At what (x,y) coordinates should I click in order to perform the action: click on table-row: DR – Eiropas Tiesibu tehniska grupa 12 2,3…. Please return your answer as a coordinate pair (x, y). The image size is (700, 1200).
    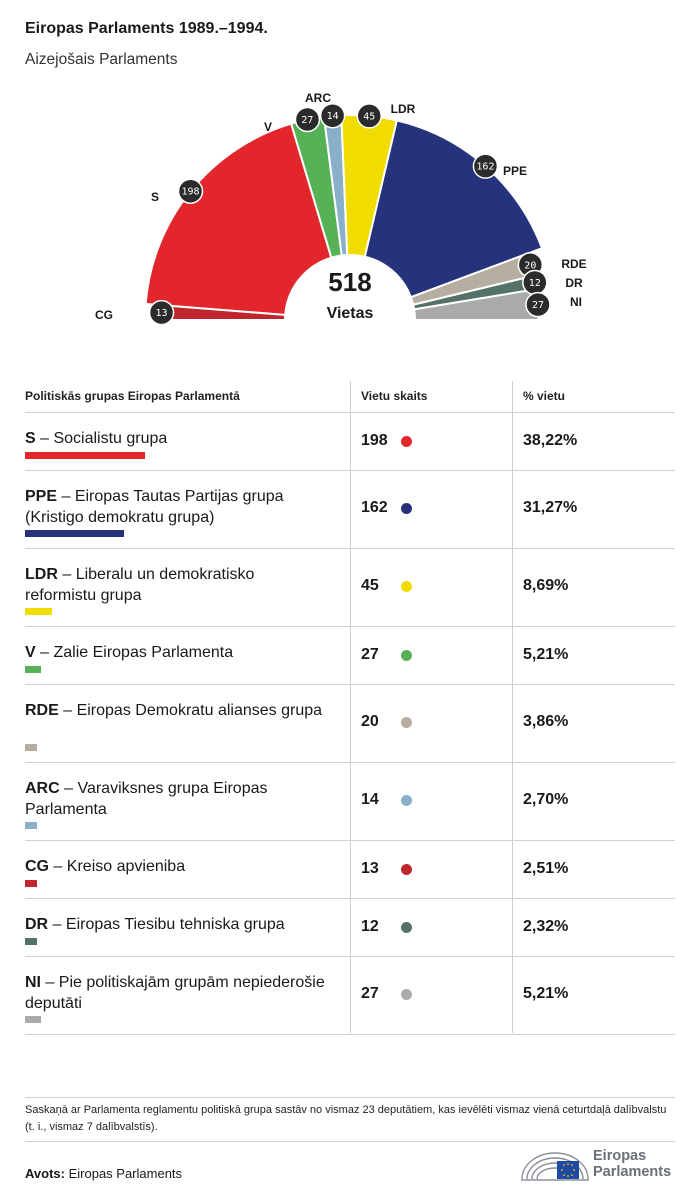
    Looking at the image, I should click on (350, 928).